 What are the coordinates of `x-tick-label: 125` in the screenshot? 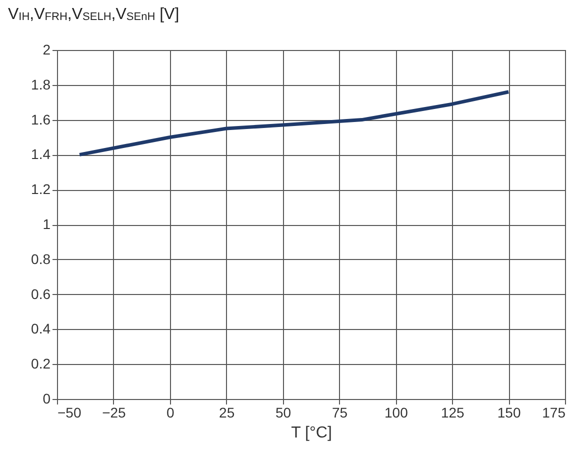 It's located at (452, 412).